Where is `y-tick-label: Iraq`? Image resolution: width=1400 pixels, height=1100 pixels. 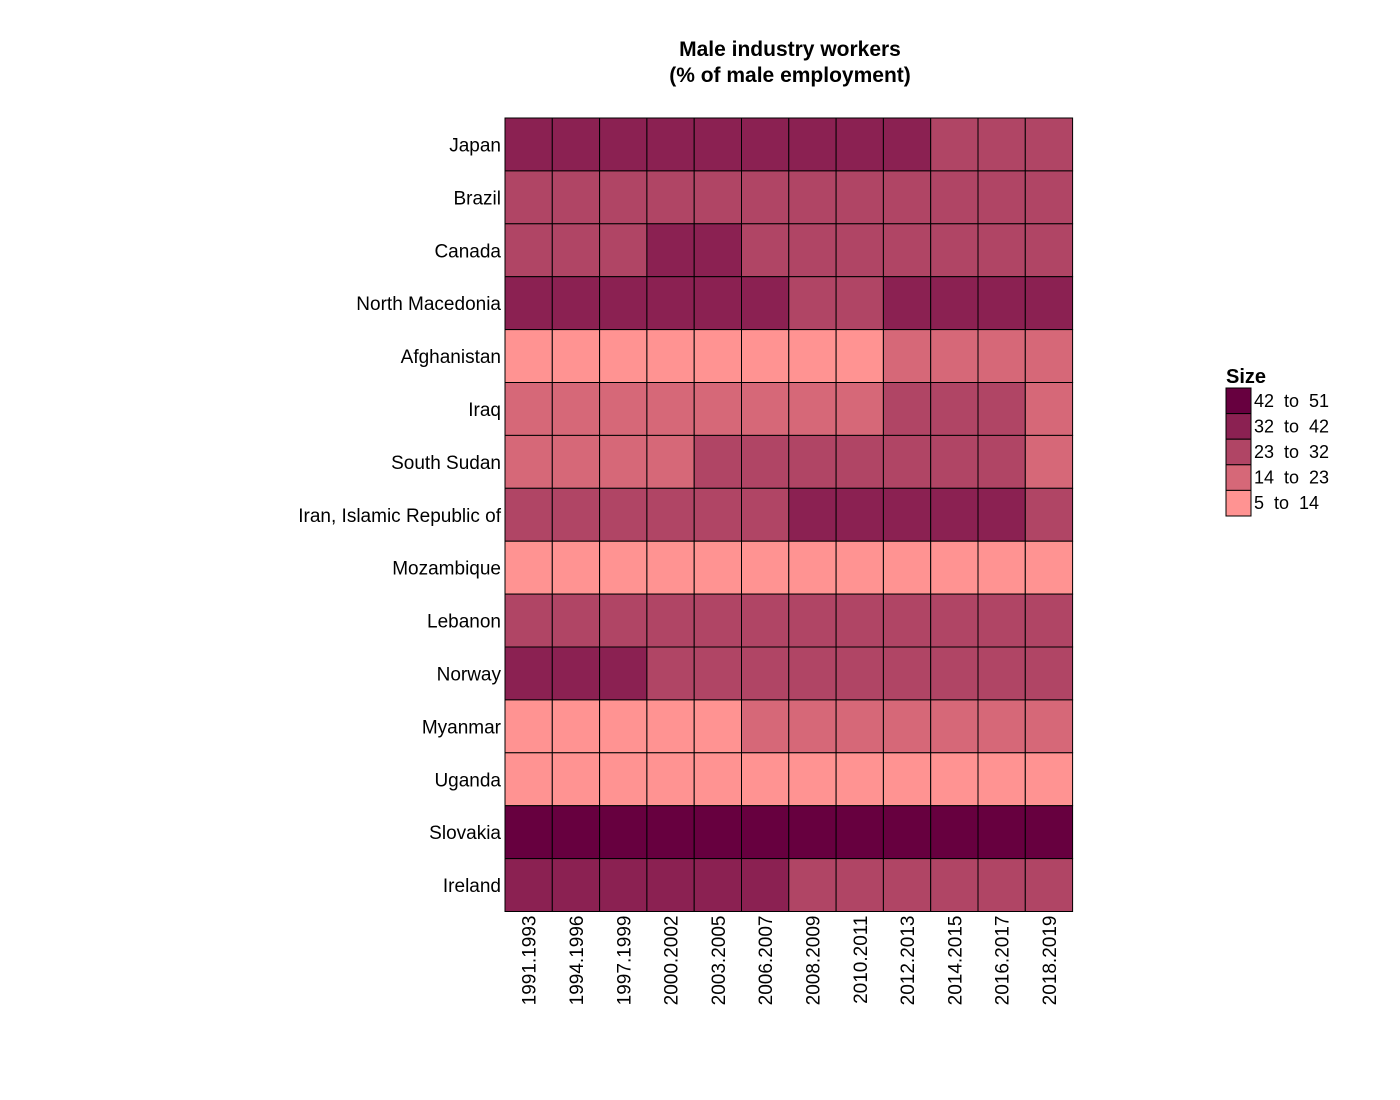
y-tick-label: Iraq is located at coordinates (484, 410).